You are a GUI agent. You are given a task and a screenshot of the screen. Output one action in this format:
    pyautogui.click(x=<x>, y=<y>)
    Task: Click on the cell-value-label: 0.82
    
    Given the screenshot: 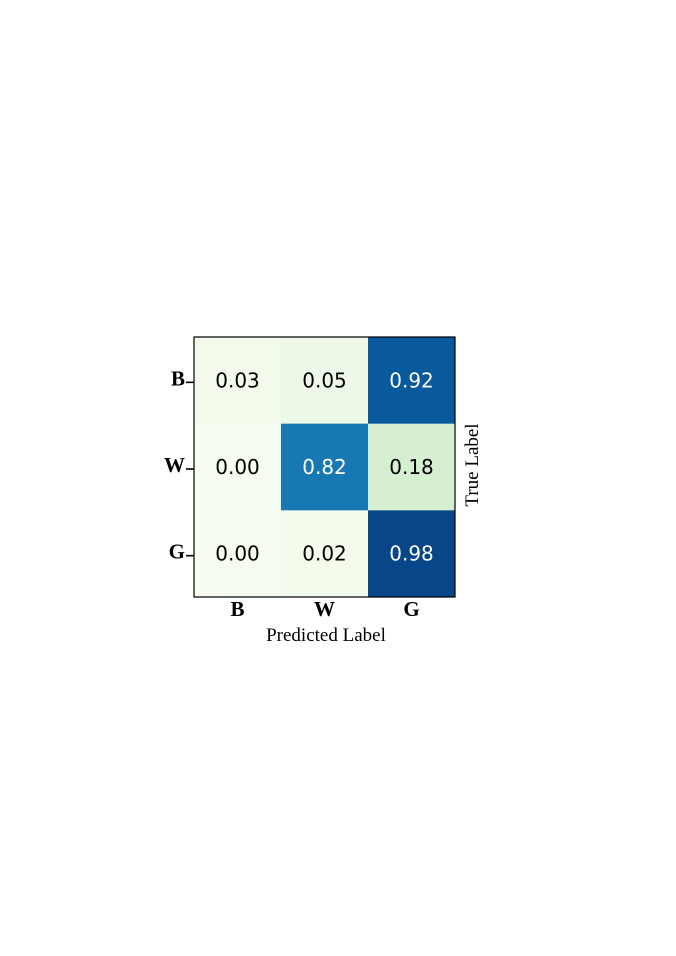 What is the action you would take?
    pyautogui.click(x=324, y=467)
    